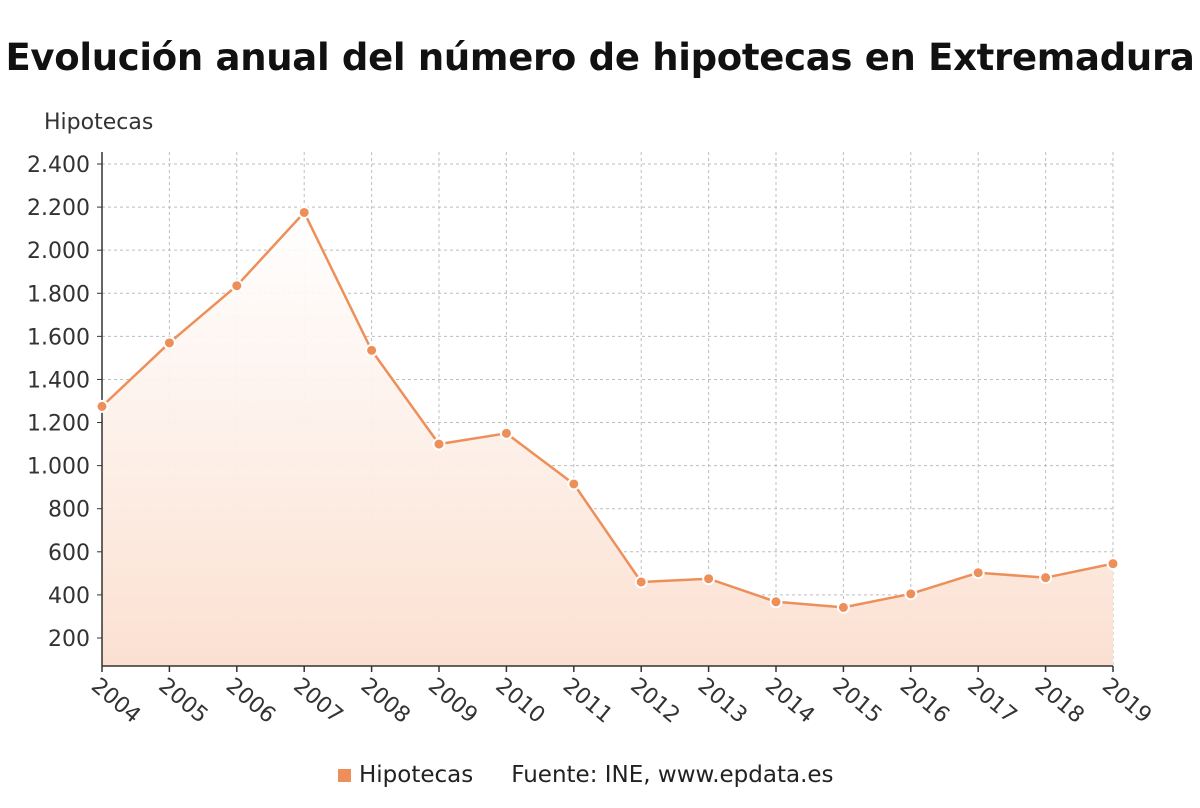 This screenshot has width=1200, height=808. I want to click on y-tick-label: 200, so click(69, 639).